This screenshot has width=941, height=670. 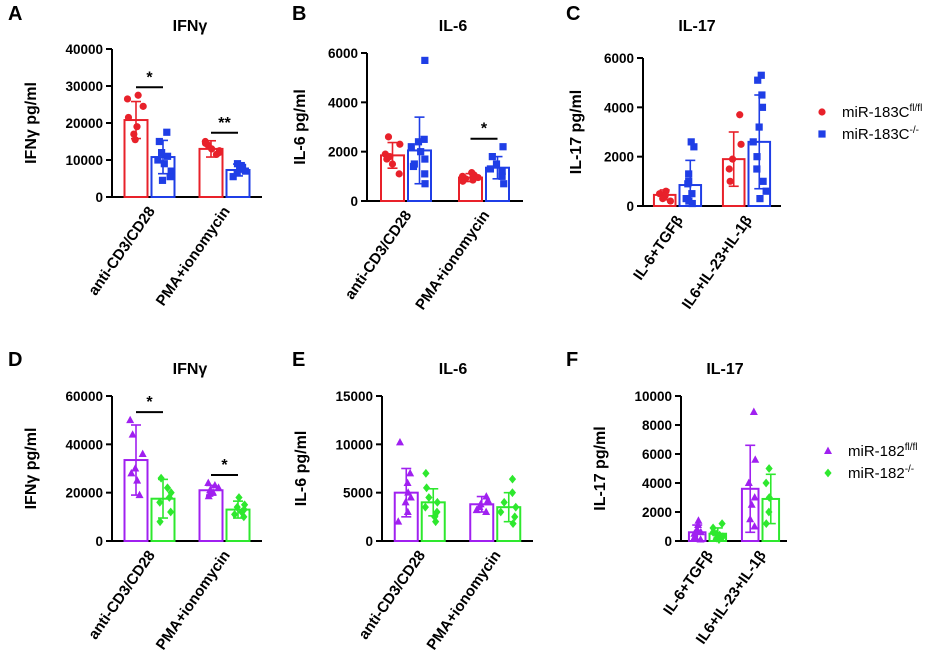 I want to click on panel-title: IL-6, so click(x=453, y=369).